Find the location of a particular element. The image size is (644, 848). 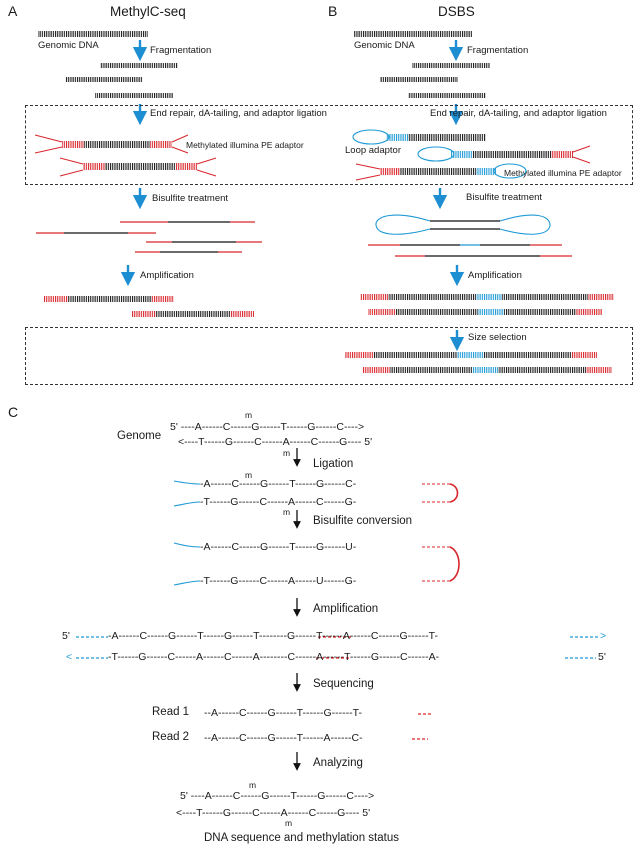

fragment-b1 is located at coordinates (451, 65).